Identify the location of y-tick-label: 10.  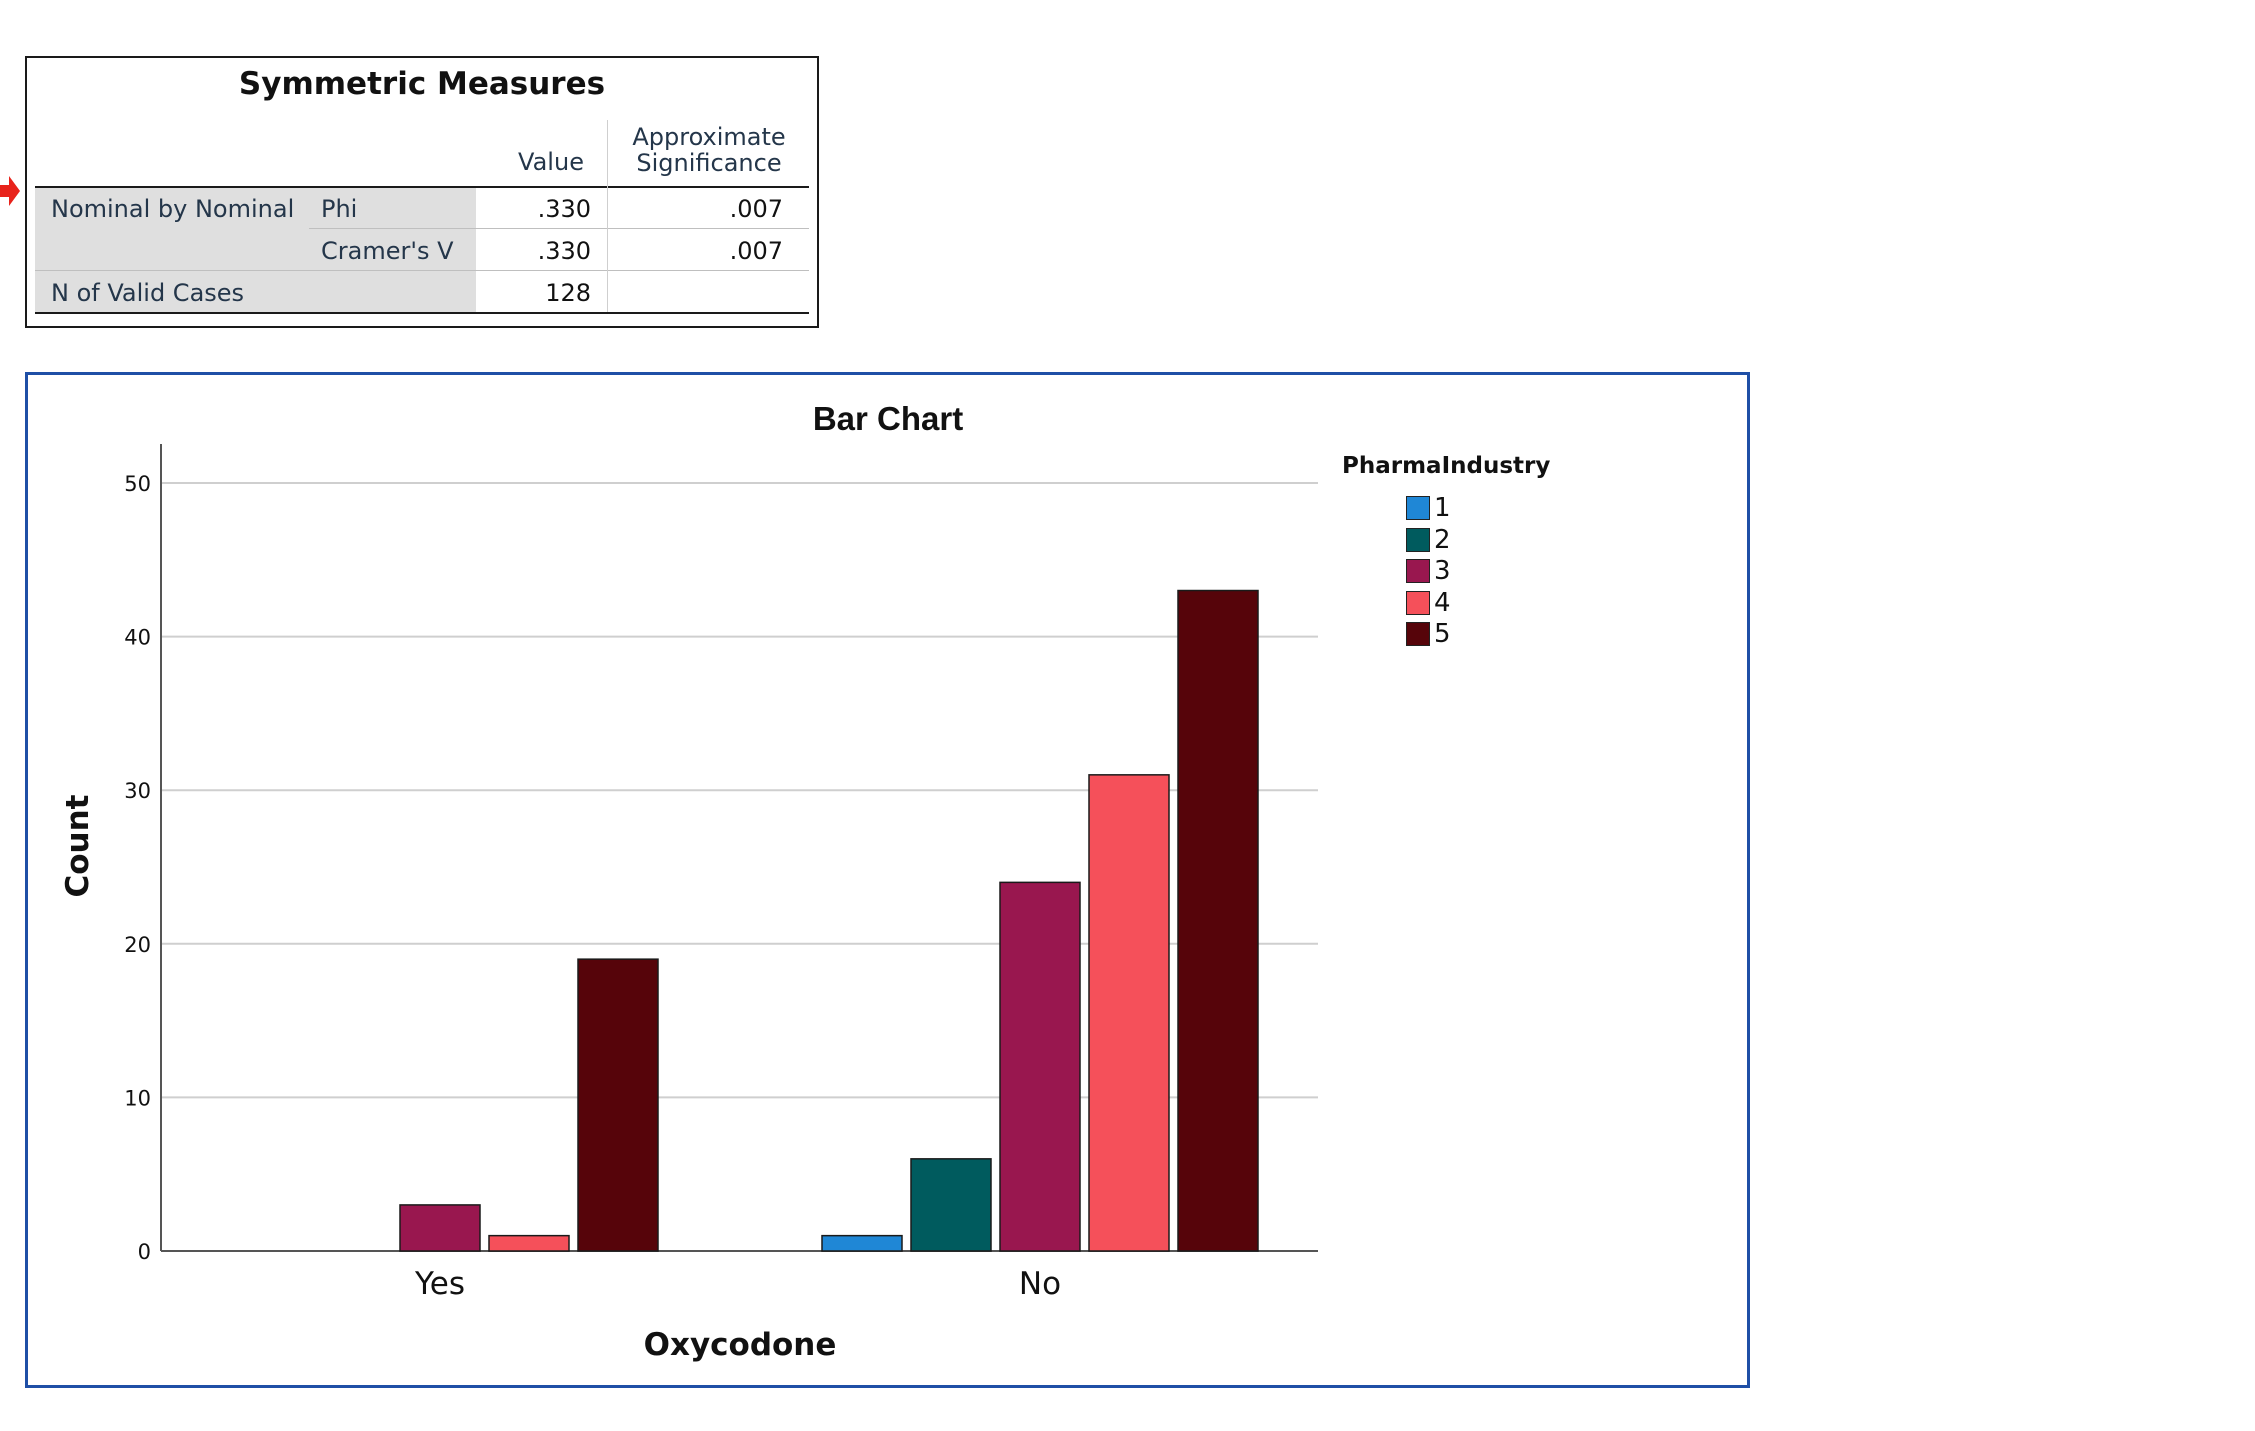
(137, 1098).